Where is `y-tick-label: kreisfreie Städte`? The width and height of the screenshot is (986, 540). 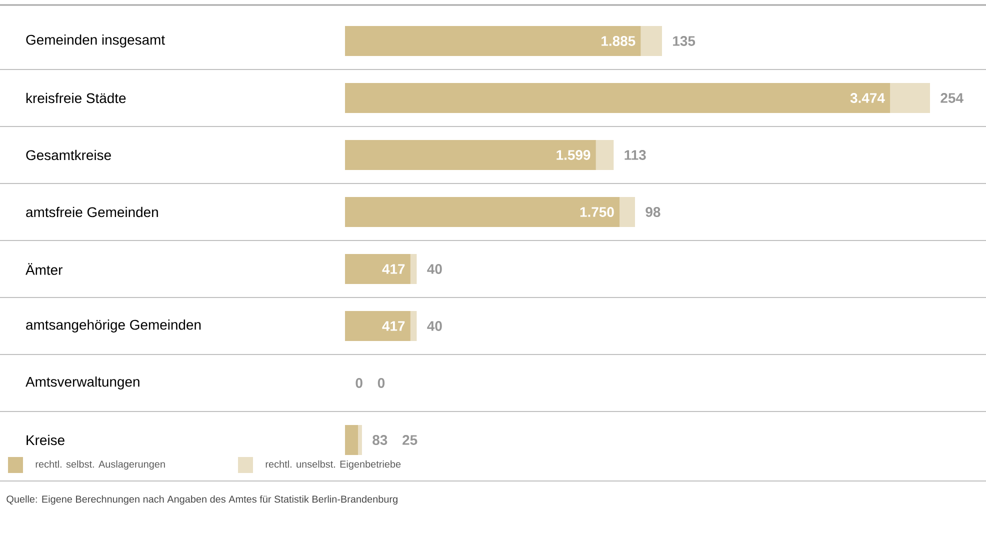
y-tick-label: kreisfreie Städte is located at coordinates (76, 98).